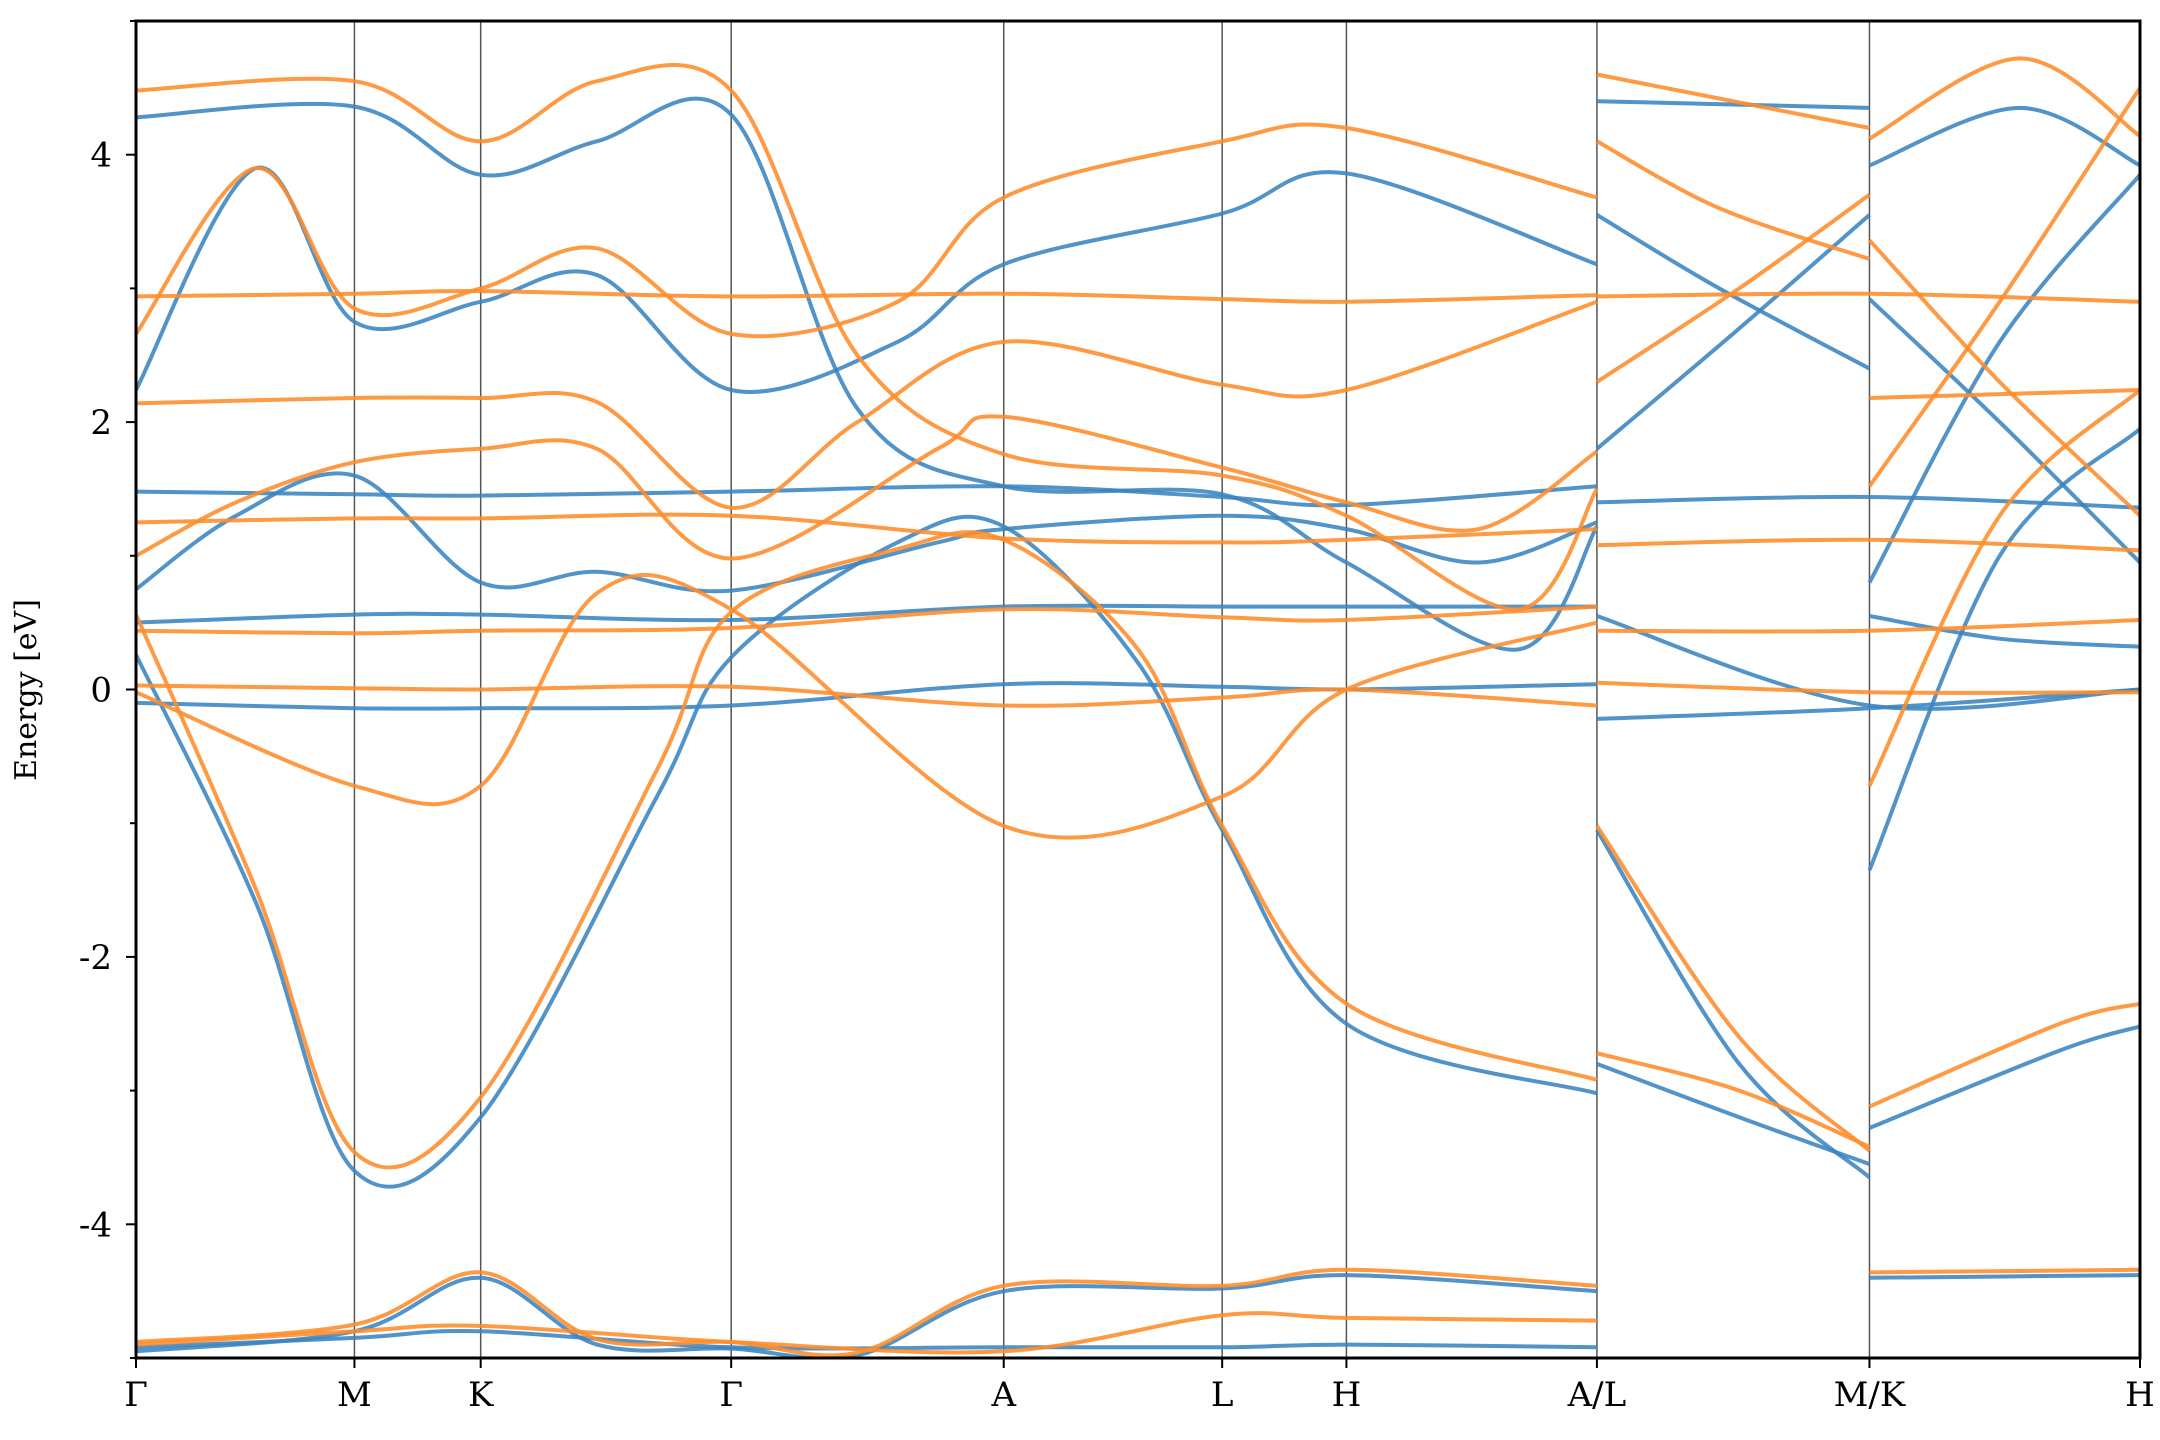 The width and height of the screenshot is (2160, 1440). I want to click on x-tick-label: A, so click(1003, 1395).